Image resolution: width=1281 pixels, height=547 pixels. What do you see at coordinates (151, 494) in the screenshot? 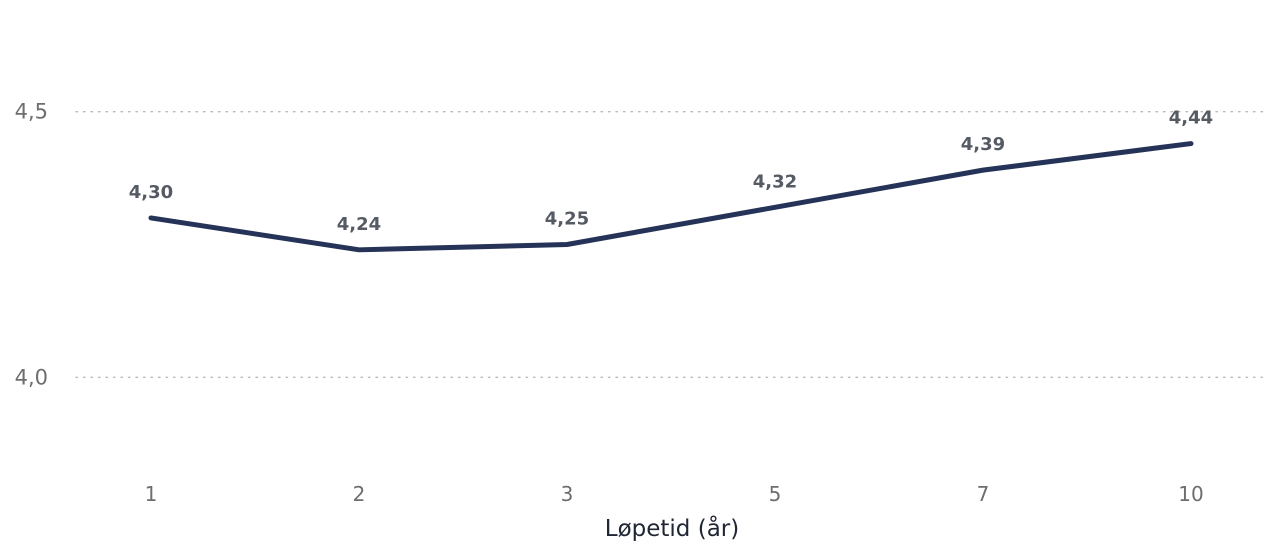
I see `x-tick-label: 1` at bounding box center [151, 494].